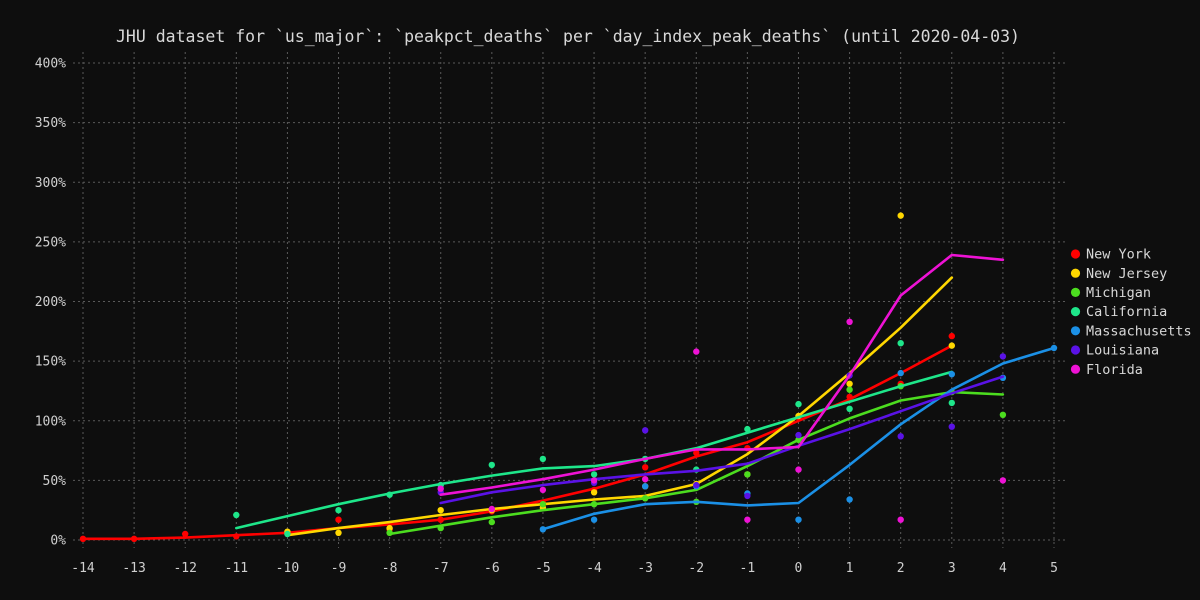  I want to click on legend-item: California, so click(1118, 312).